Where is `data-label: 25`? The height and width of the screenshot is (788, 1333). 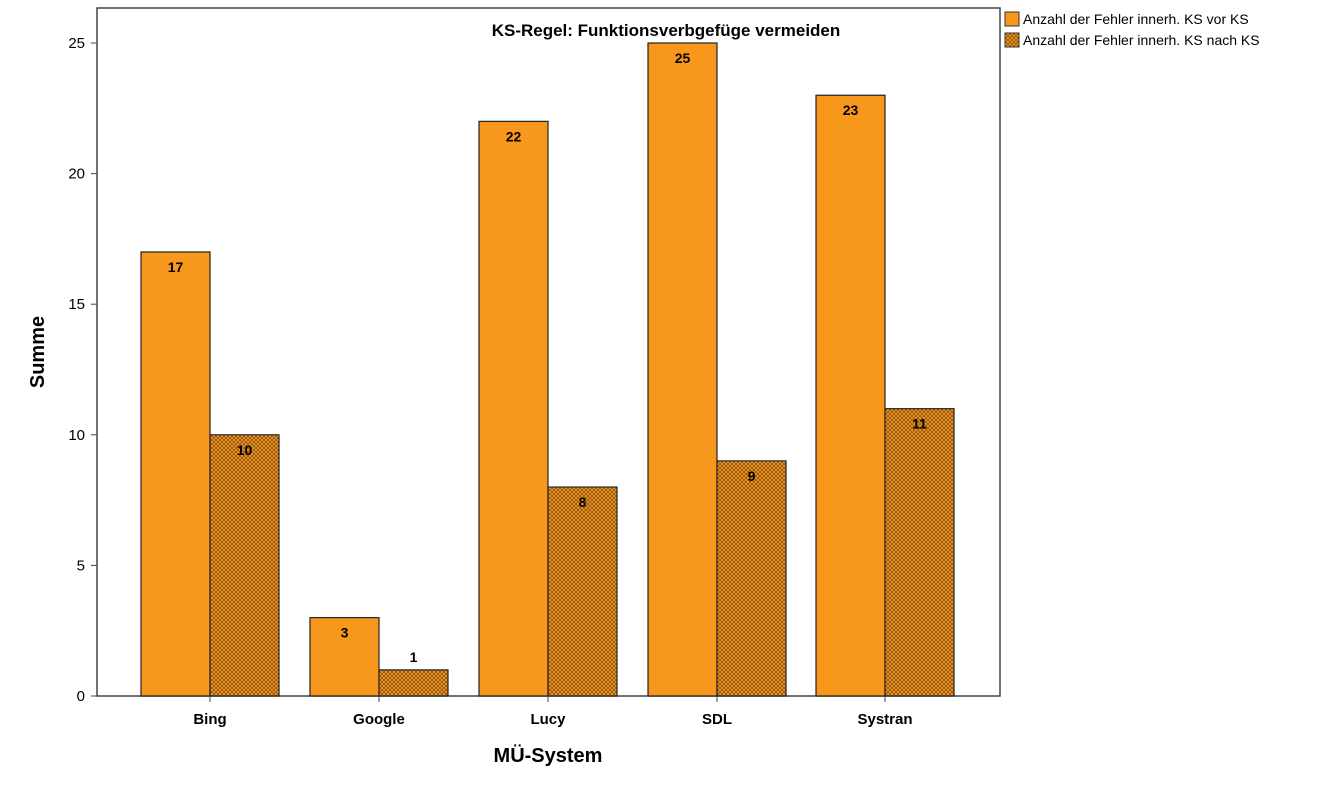 data-label: 25 is located at coordinates (683, 58).